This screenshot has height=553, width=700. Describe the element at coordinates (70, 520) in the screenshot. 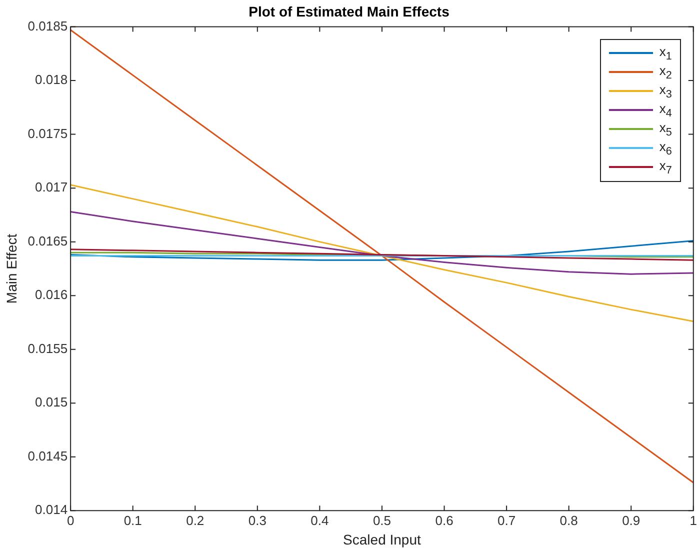

I see `x-tick-label: 0` at that location.